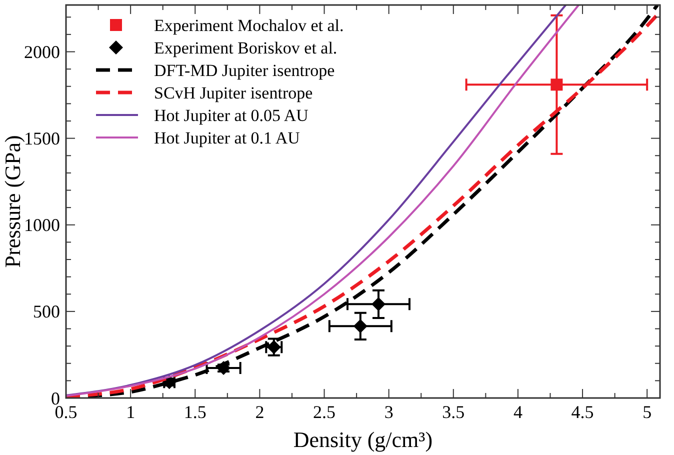 This screenshot has width=674, height=455. What do you see at coordinates (233, 92) in the screenshot?
I see `legend-label: SCvH Jupiter isentrope` at bounding box center [233, 92].